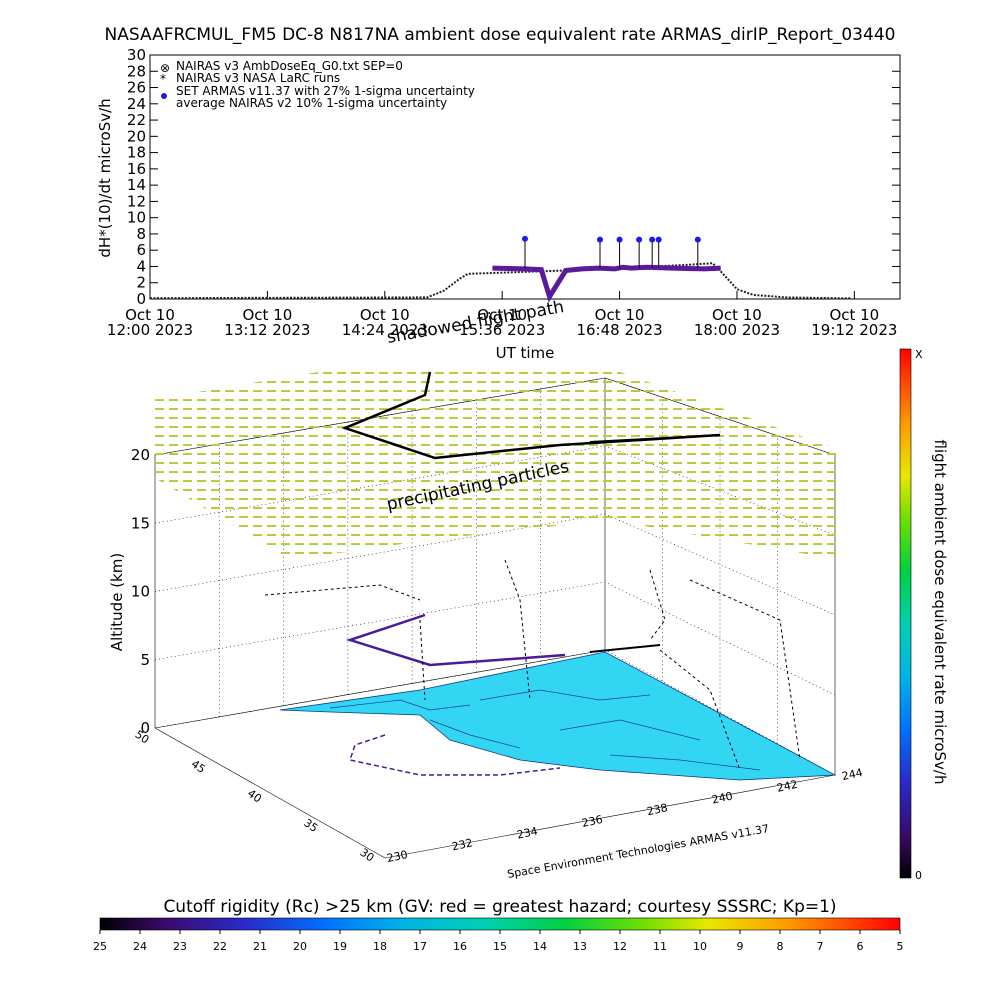  What do you see at coordinates (545, 730) in the screenshot?
I see `ground-contours` at bounding box center [545, 730].